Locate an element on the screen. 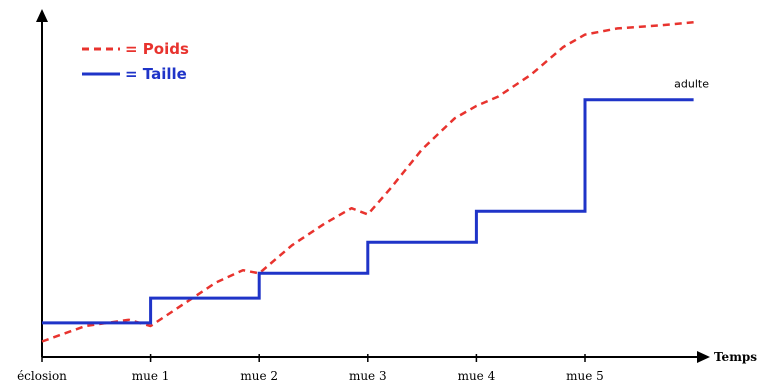  legend-taille-label: = Taille is located at coordinates (156, 74).